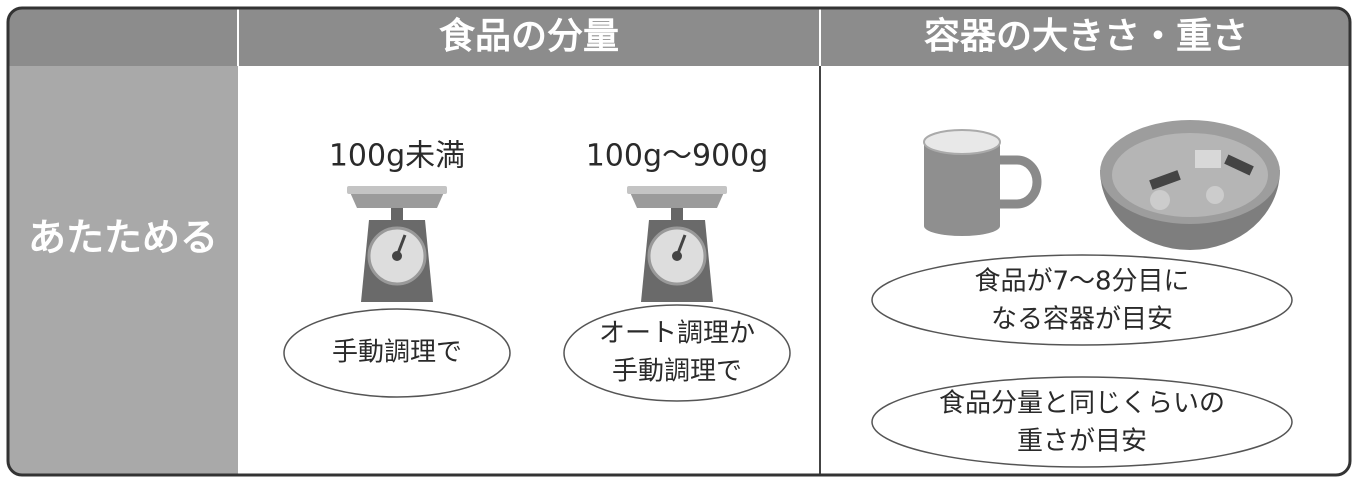 The width and height of the screenshot is (1358, 481). I want to click on note-text: オート調理か, so click(677, 334).